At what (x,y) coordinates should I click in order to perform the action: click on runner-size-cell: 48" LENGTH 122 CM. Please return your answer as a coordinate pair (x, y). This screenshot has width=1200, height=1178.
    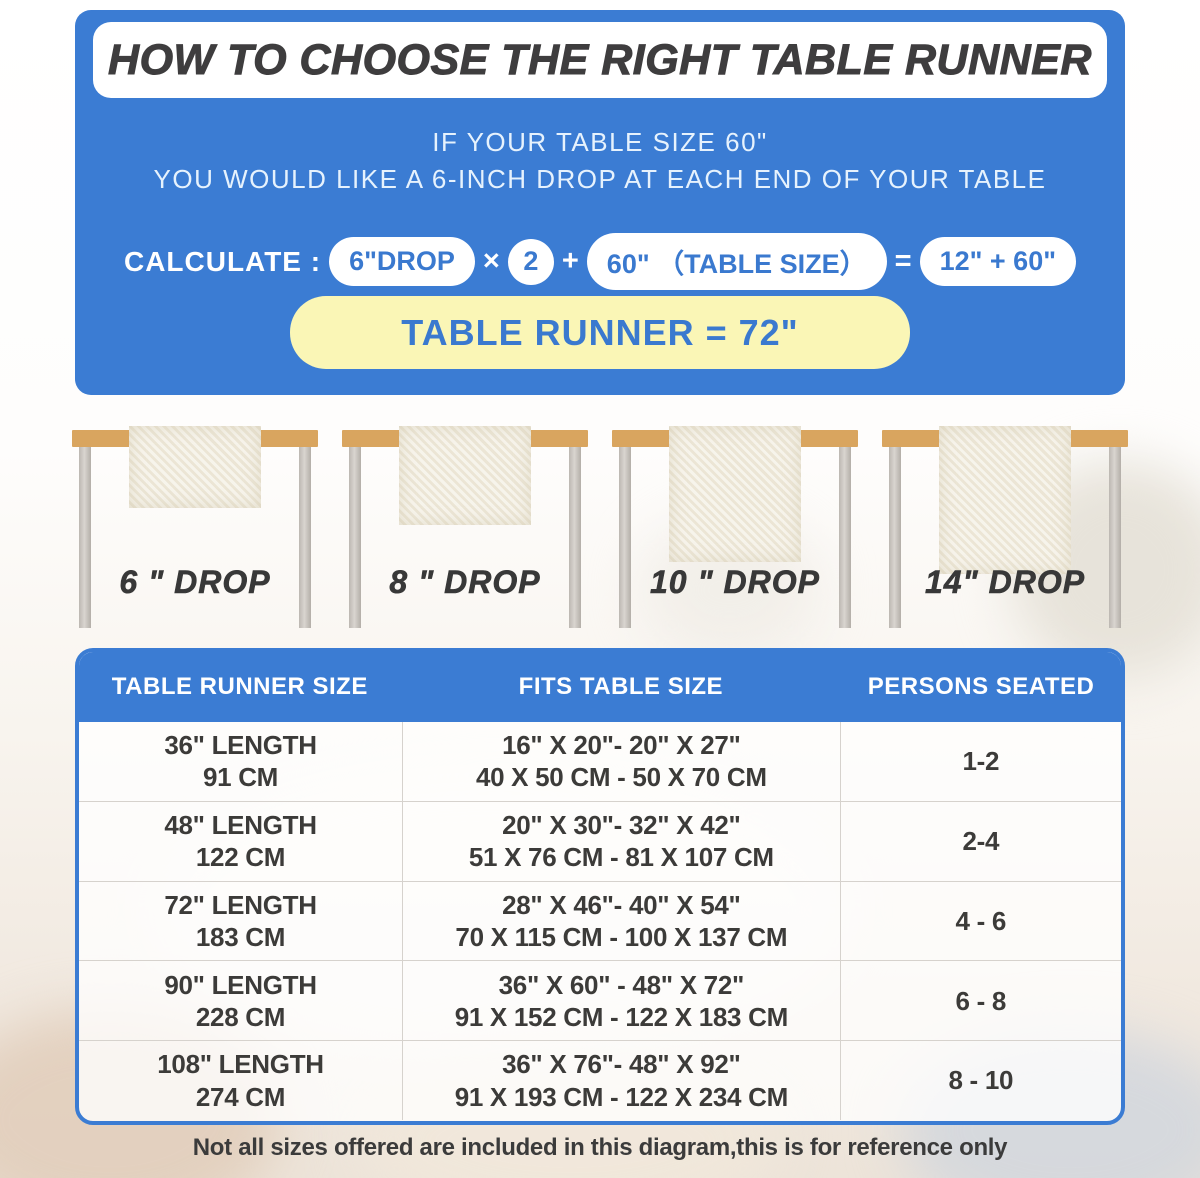
    Looking at the image, I should click on (240, 841).